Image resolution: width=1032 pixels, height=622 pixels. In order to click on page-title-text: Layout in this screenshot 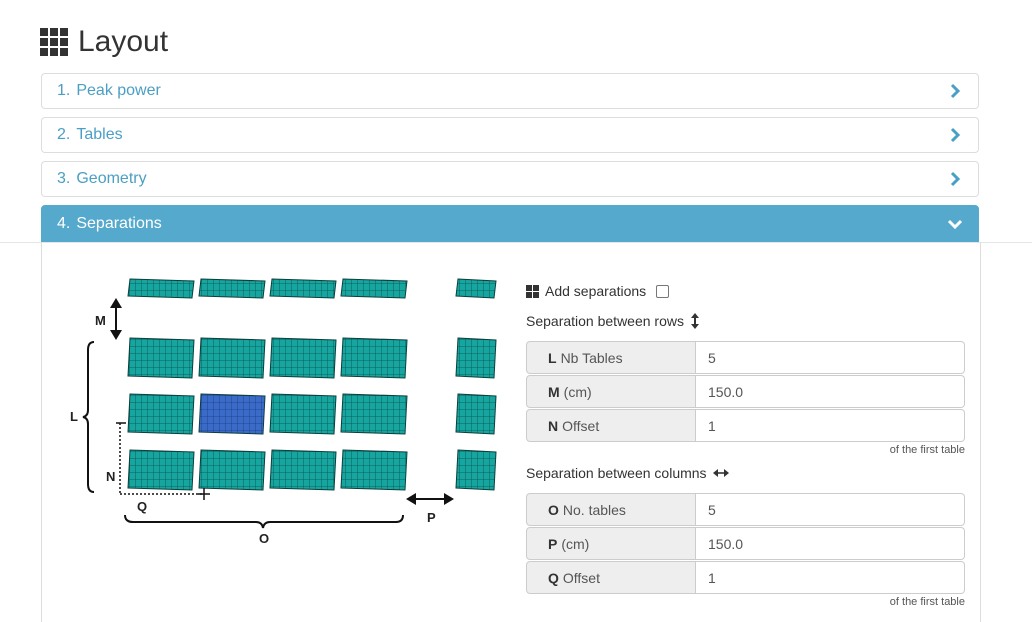, I will do `click(123, 41)`.